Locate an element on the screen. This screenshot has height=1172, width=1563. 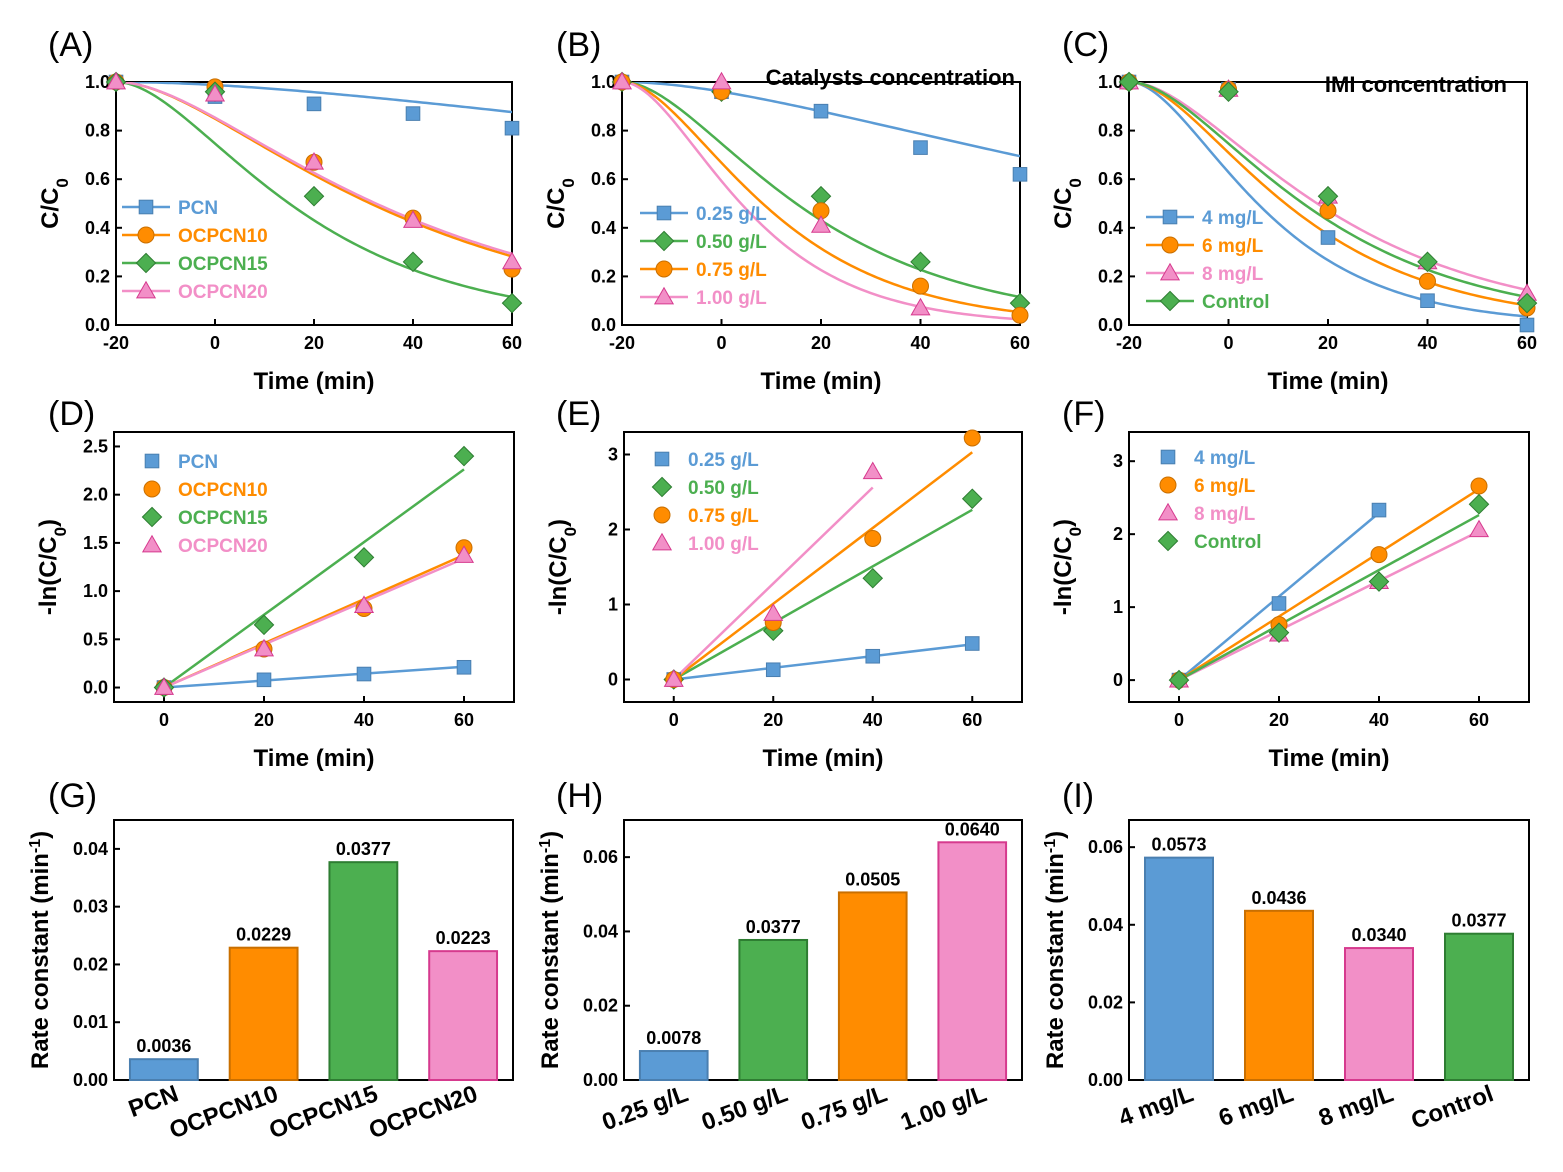
y-tick-label: 0 is located at coordinates (1118, 680).